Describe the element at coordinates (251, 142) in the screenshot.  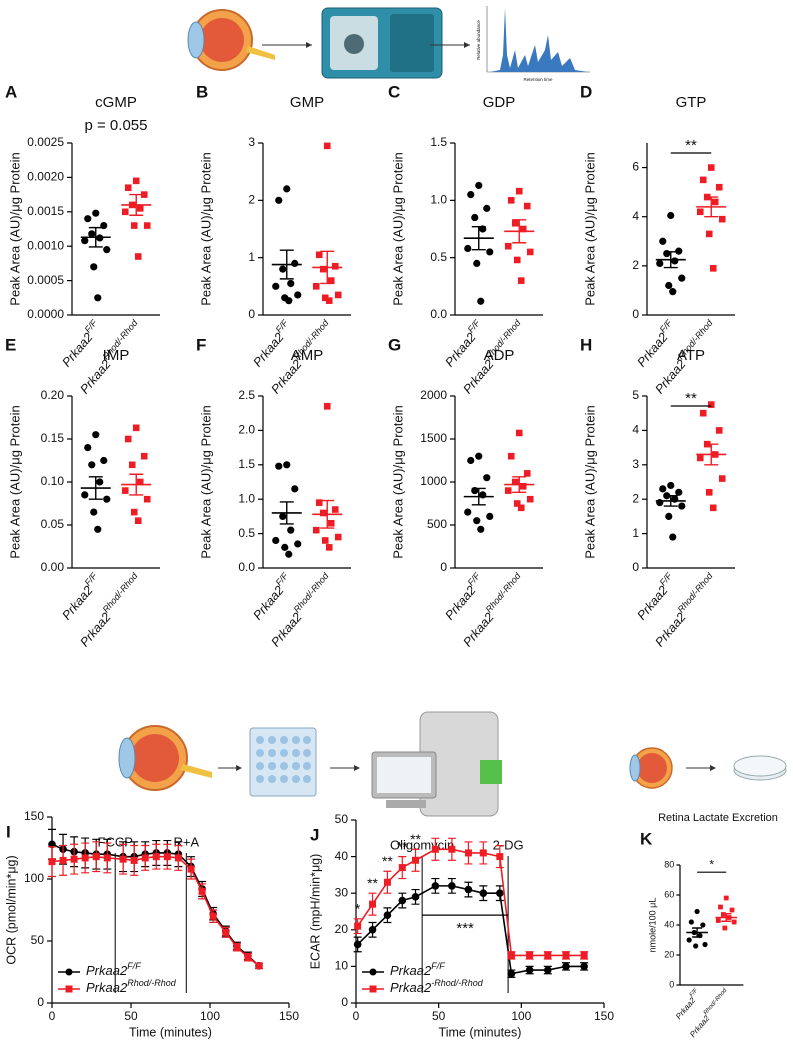
I see `y-tick-label: 3` at that location.